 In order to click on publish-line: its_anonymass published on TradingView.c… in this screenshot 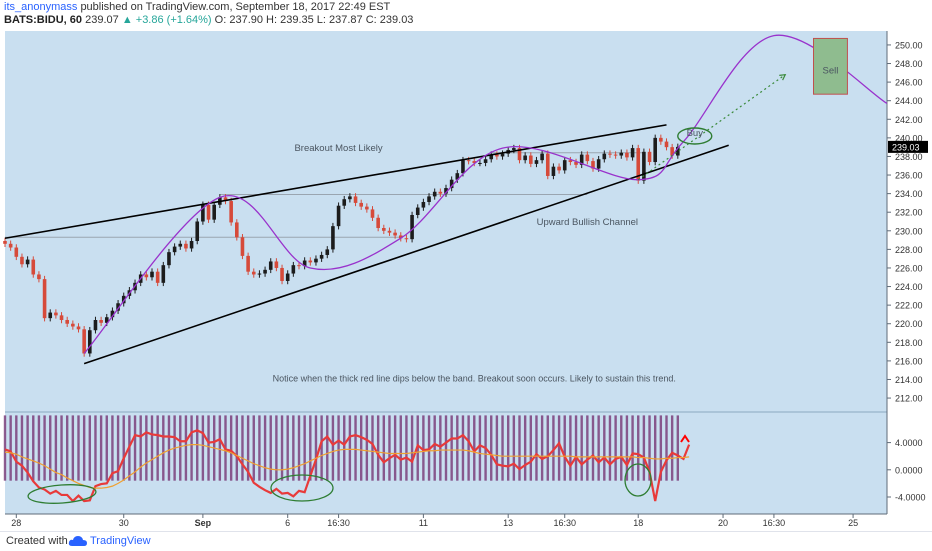, I will do `click(197, 7)`.